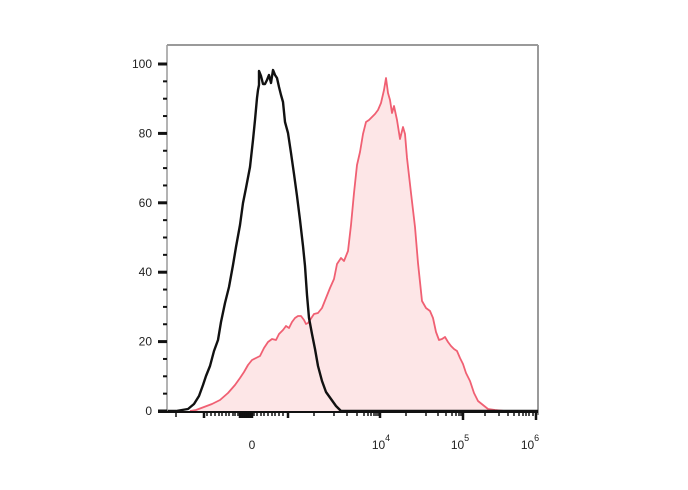 Image resolution: width=688 pixels, height=490 pixels. Describe the element at coordinates (146, 272) in the screenshot. I see `y-tick-label: 40` at that location.